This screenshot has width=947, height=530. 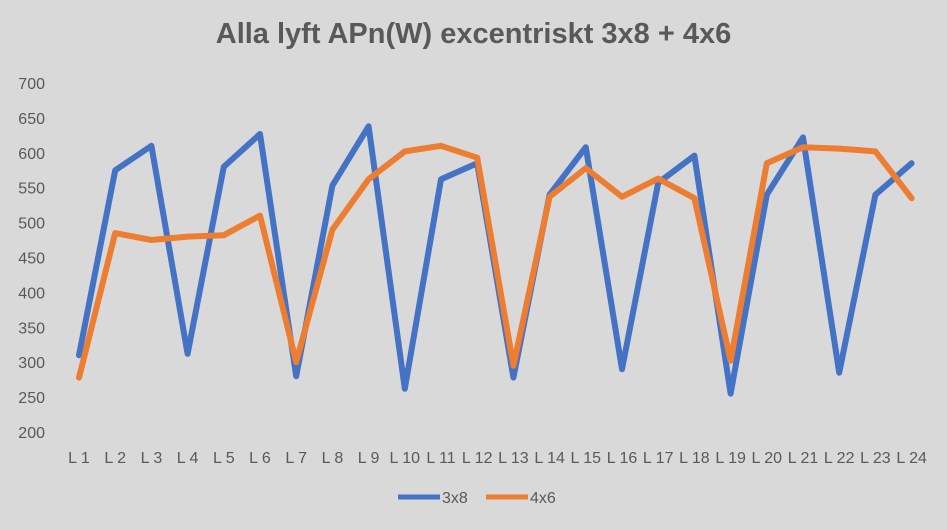 What do you see at coordinates (79, 458) in the screenshot?
I see `x-tick-label: L 1` at bounding box center [79, 458].